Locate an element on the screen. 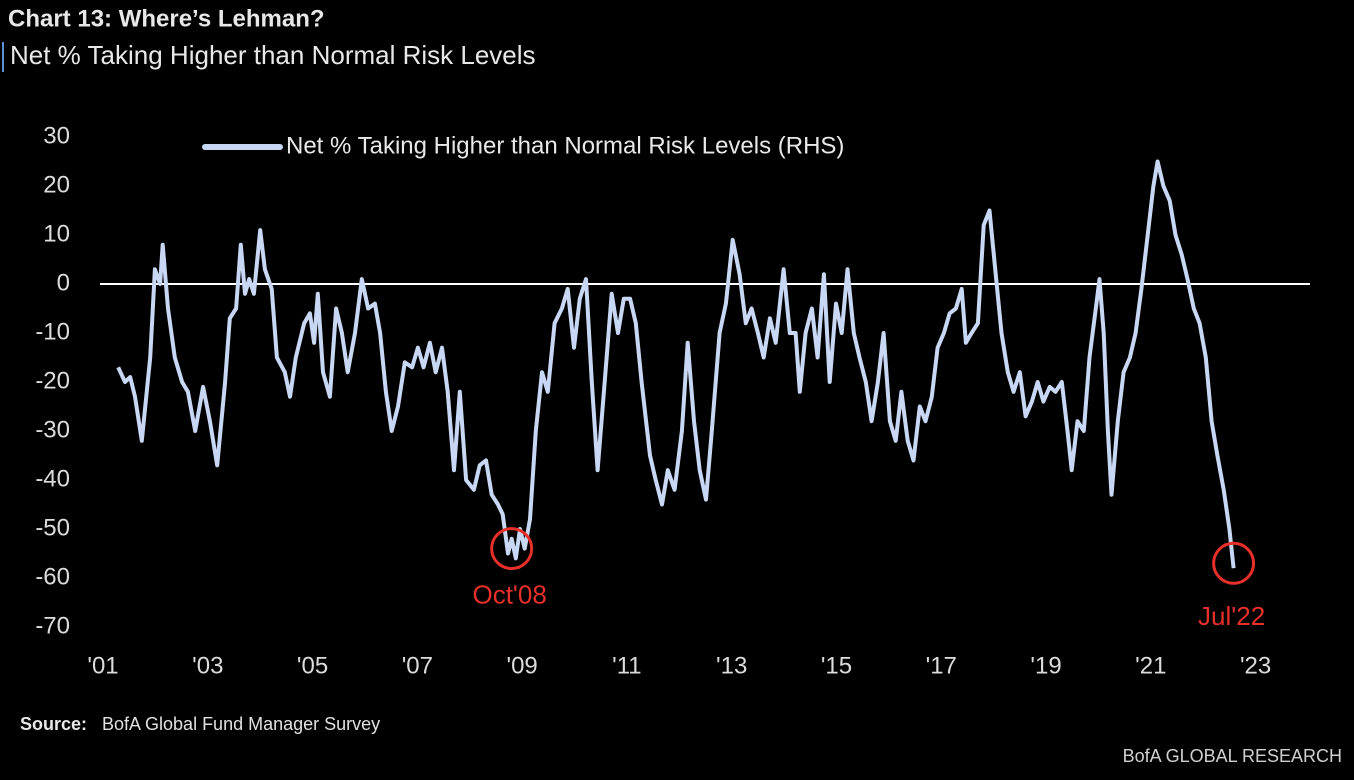  x-tick-label: '23 is located at coordinates (1255, 665).